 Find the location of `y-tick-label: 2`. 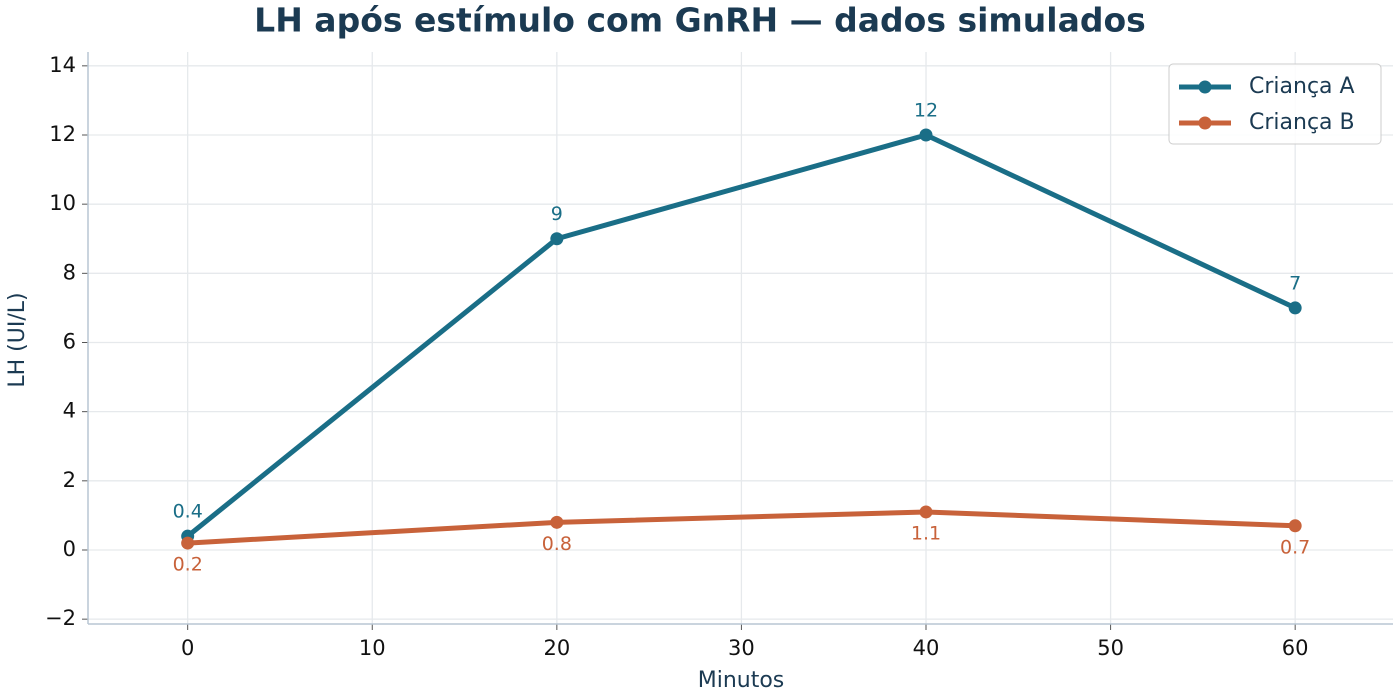

y-tick-label: 2 is located at coordinates (69, 480).